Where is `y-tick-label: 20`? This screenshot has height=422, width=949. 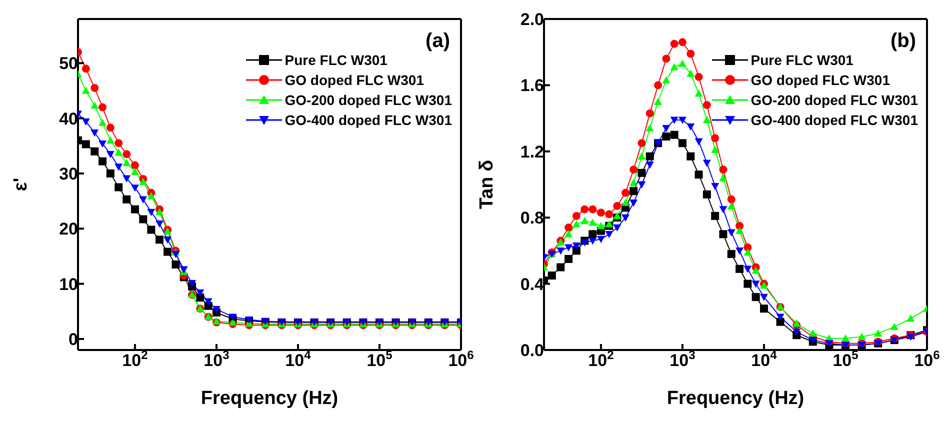
y-tick-label: 20 is located at coordinates (68, 229).